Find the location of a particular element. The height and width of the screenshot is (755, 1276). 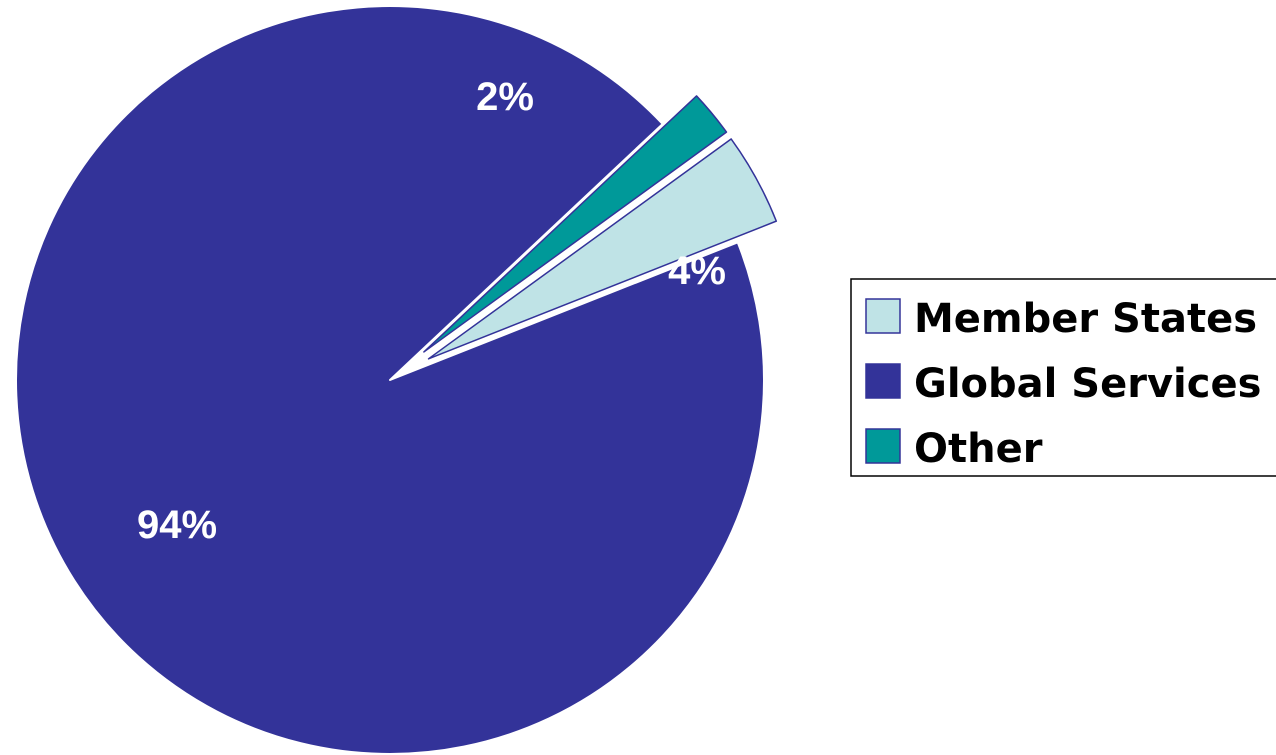

legend-swatch-global-services is located at coordinates (883, 381).